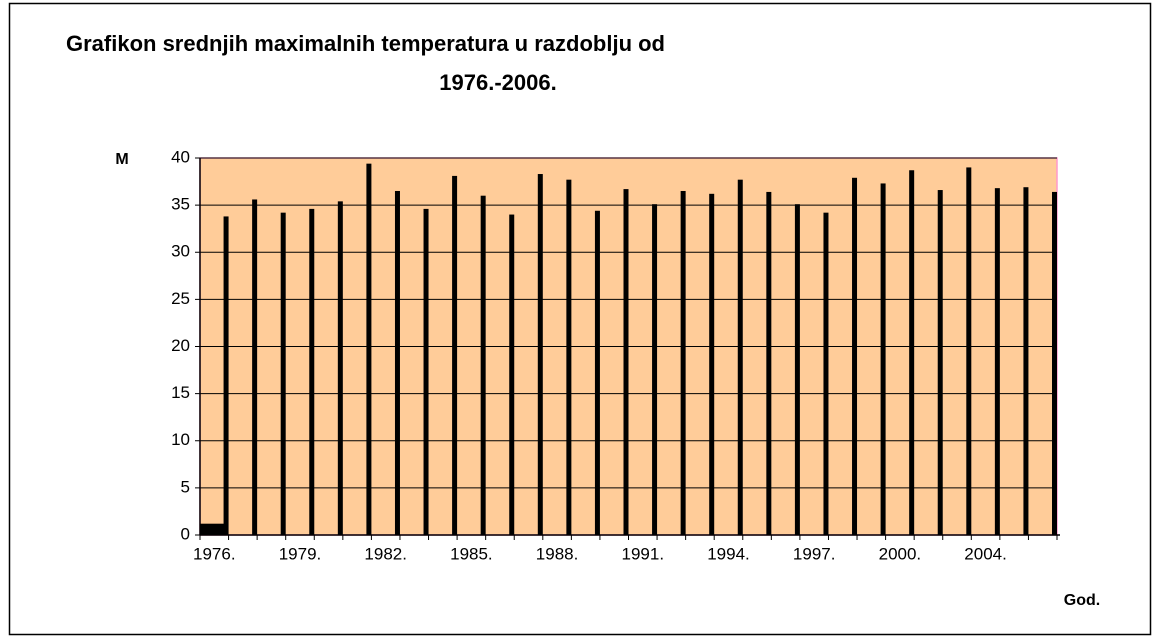  I want to click on x-axis-label: God., so click(1082, 600).